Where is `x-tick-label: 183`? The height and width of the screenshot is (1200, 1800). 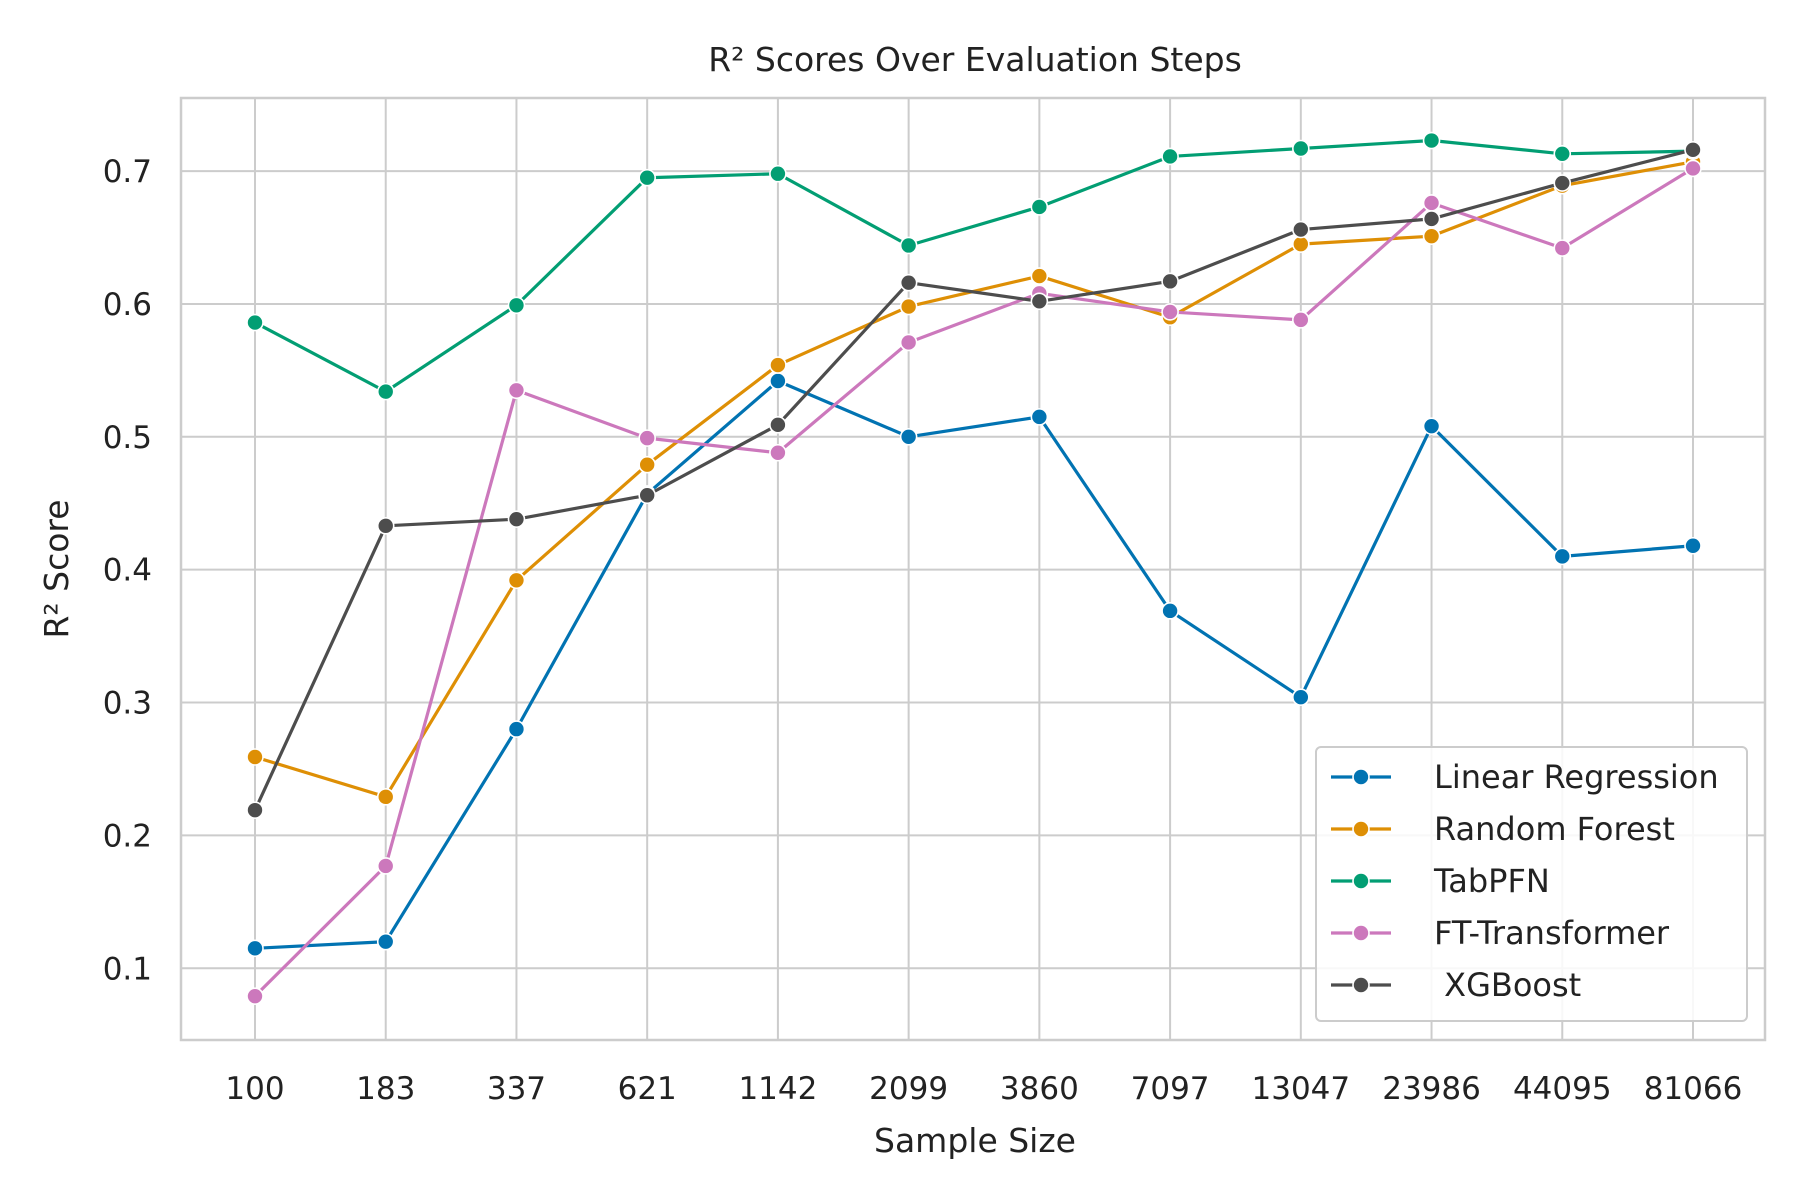
x-tick-label: 183 is located at coordinates (385, 1089).